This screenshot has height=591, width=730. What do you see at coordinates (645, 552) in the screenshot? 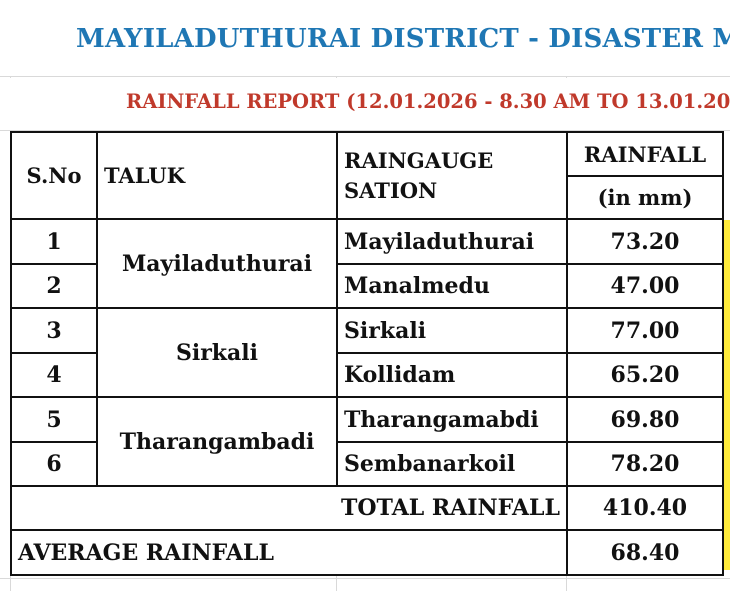
I see `average-value: 68.40` at bounding box center [645, 552].